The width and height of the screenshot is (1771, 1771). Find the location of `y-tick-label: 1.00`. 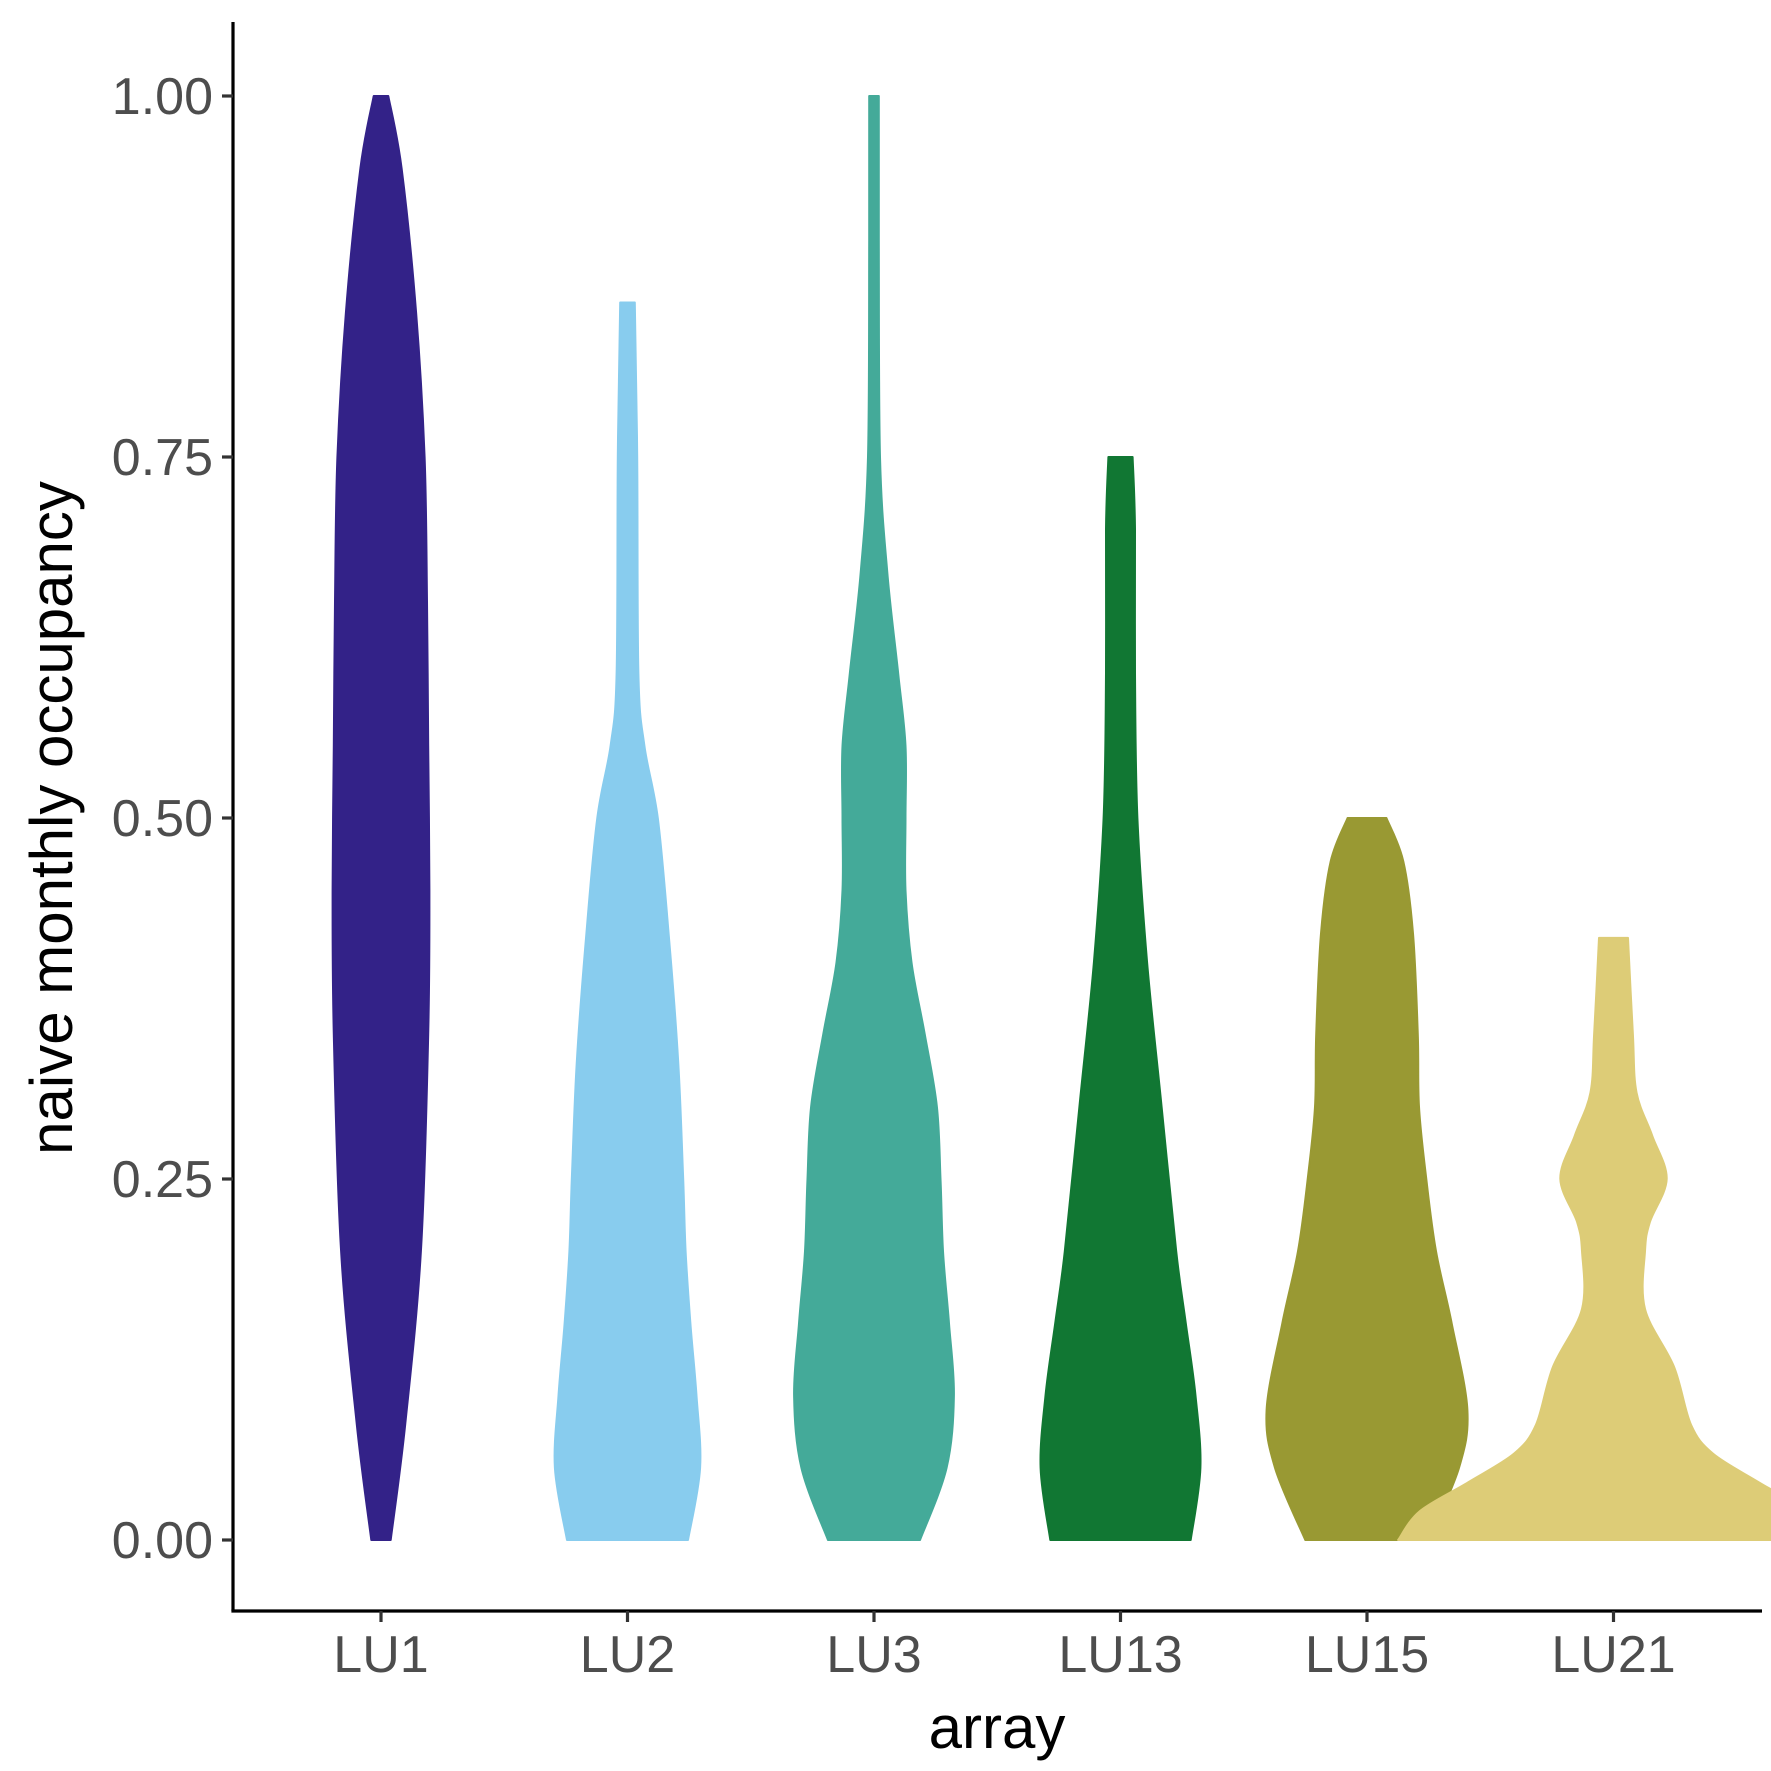

y-tick-label: 1.00 is located at coordinates (162, 97).